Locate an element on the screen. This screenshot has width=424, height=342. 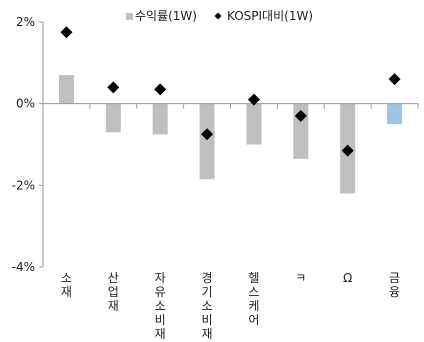
category-label: Ω is located at coordinates (347, 278).